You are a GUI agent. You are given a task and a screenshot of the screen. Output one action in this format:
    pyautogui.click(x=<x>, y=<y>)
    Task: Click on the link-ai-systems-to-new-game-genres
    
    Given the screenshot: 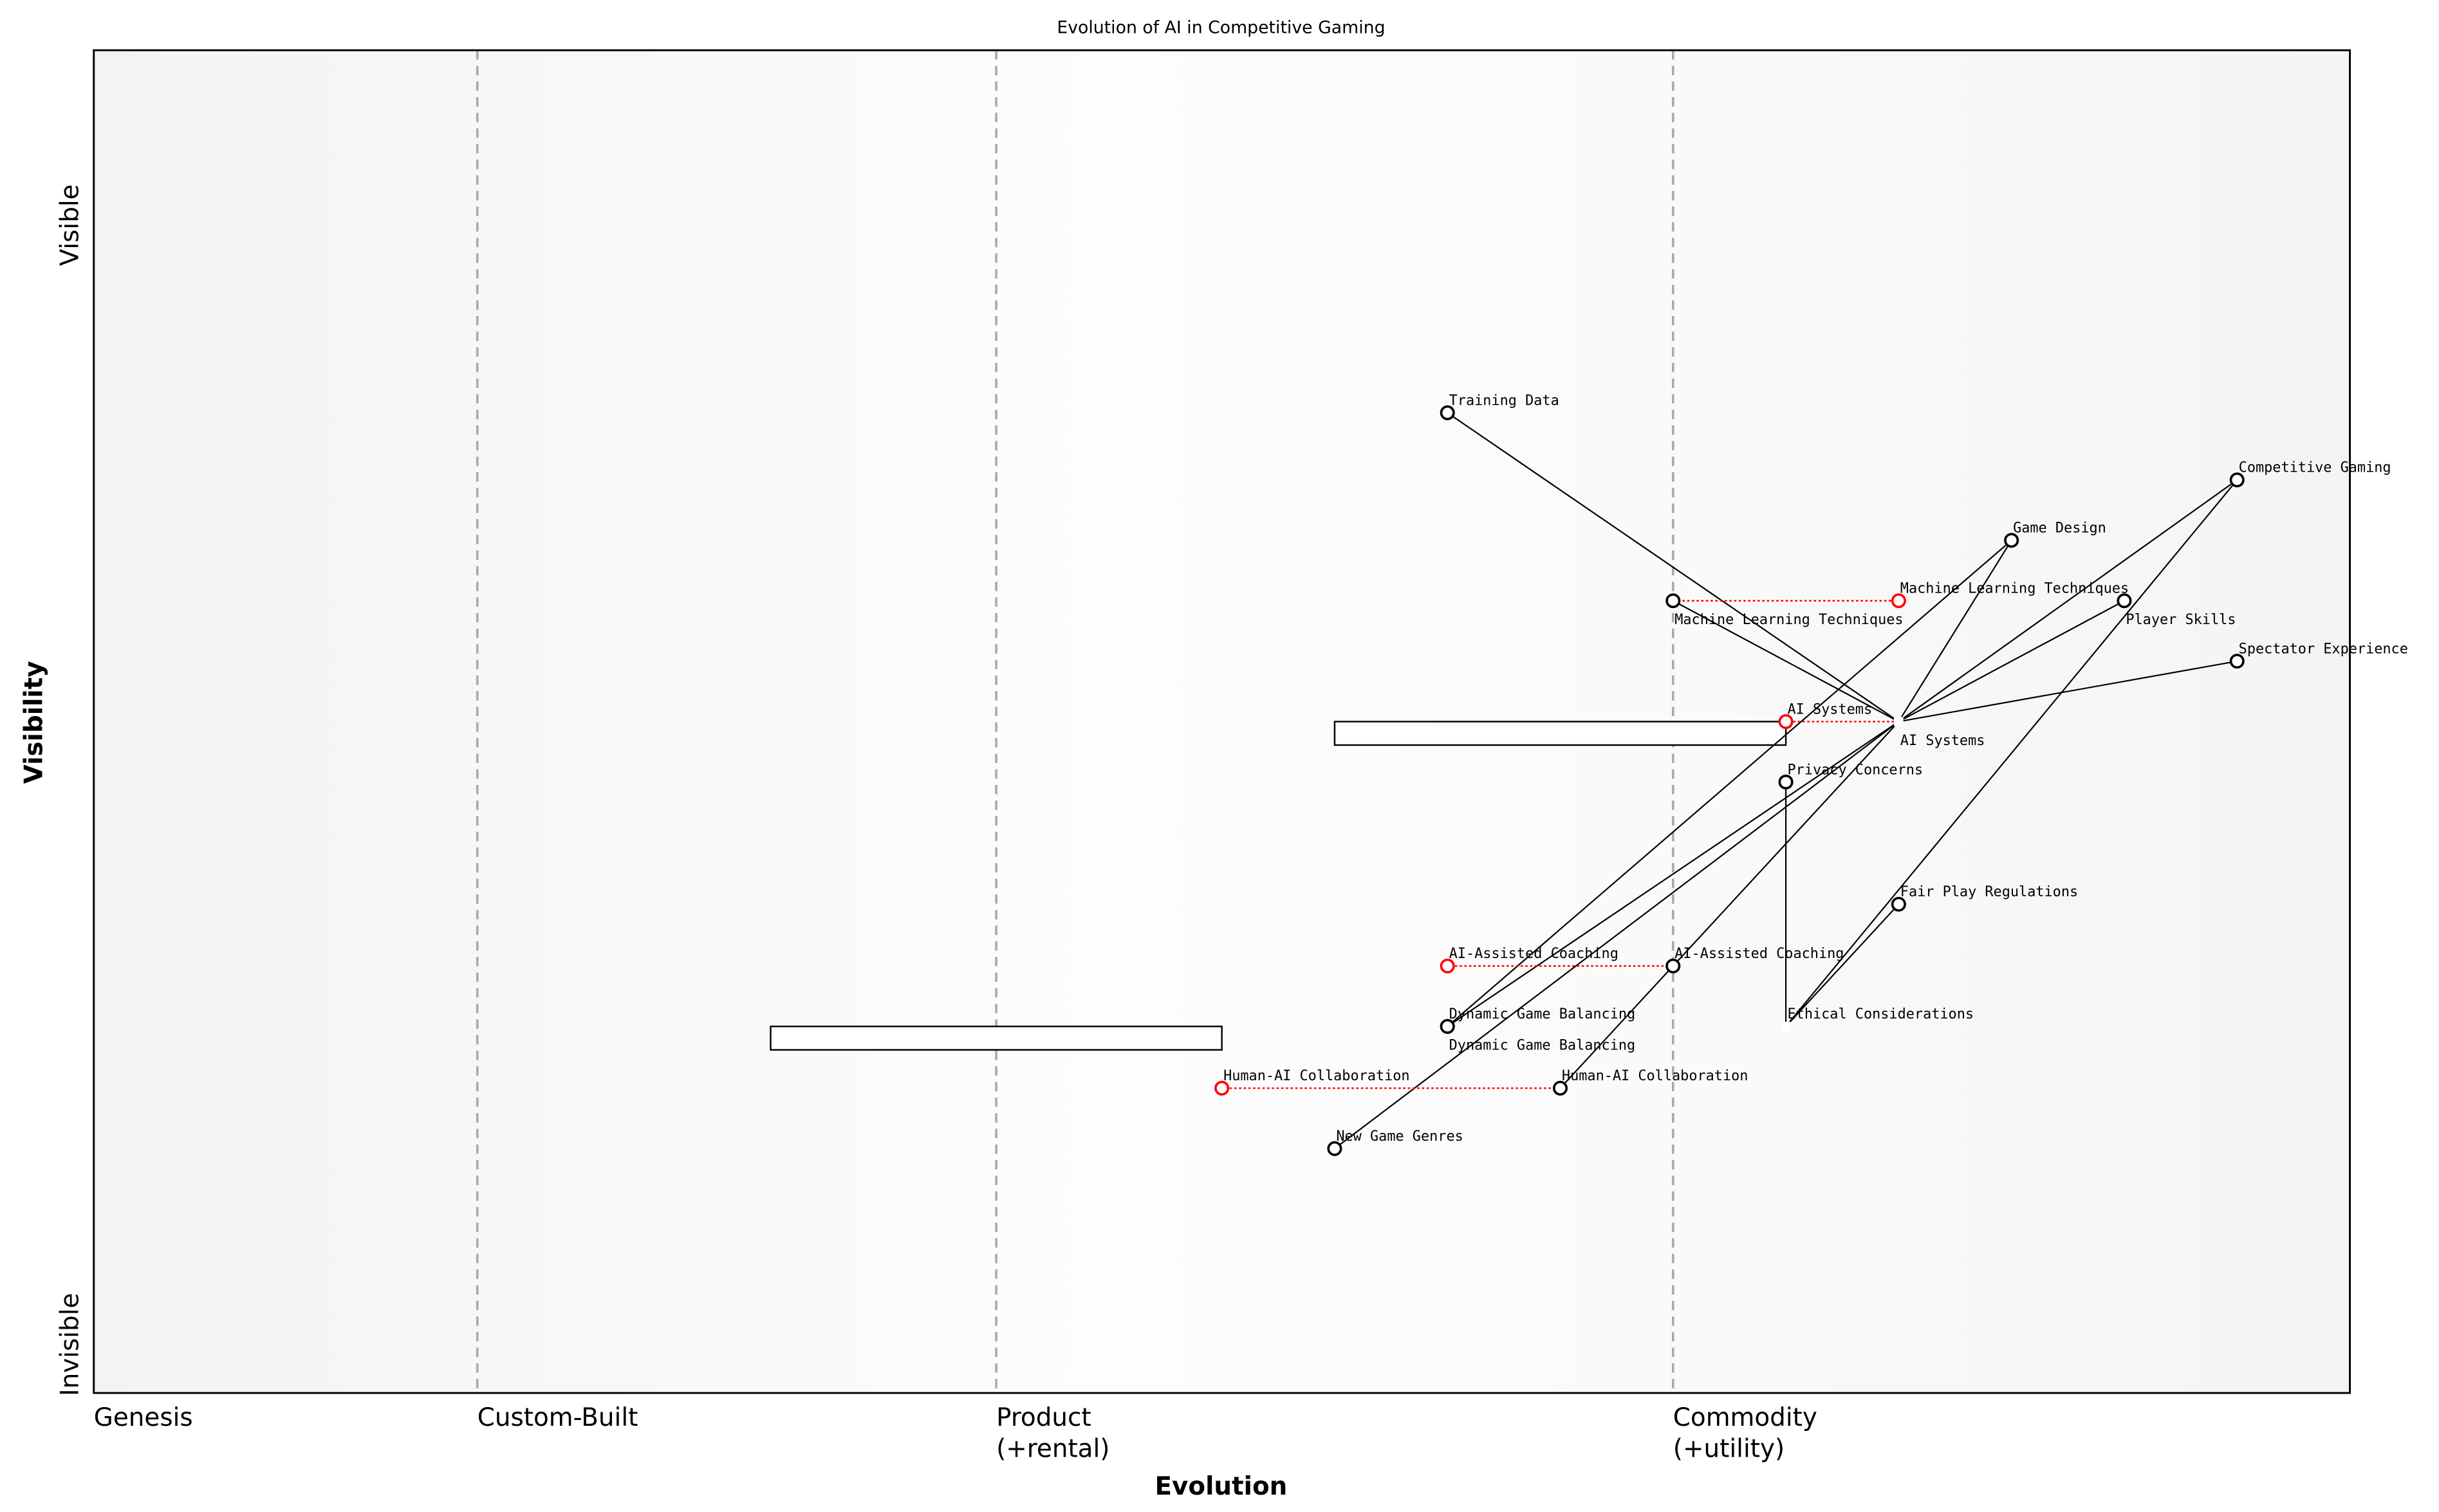 What is the action you would take?
    pyautogui.click(x=1617, y=935)
    